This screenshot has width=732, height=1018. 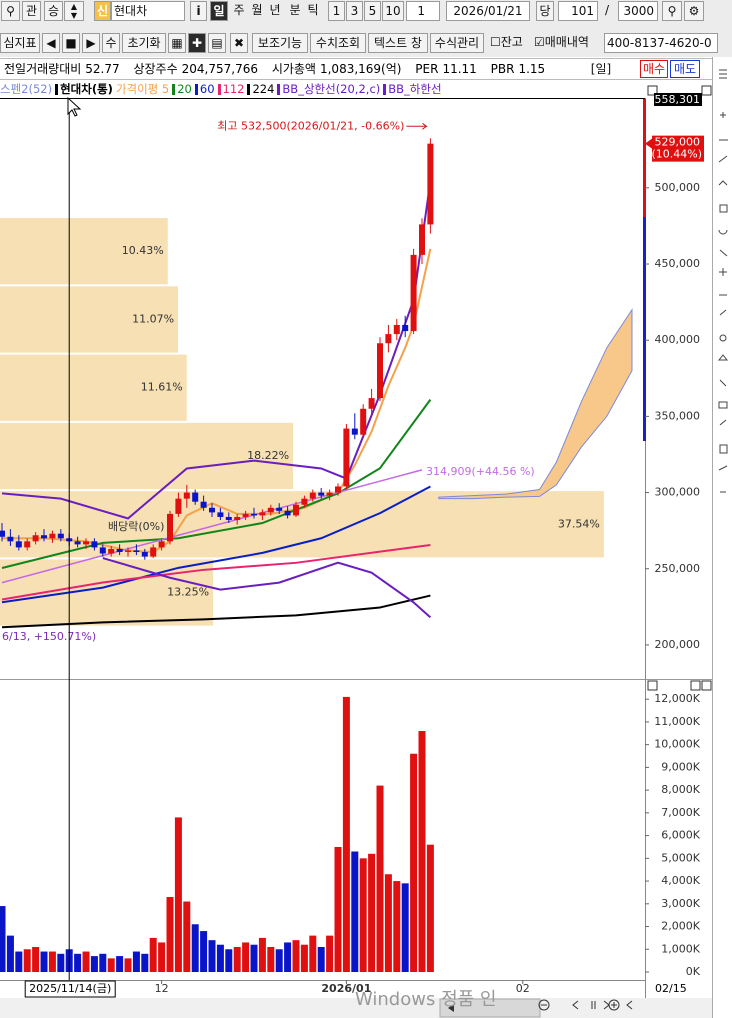 I want to click on tool-button: ✚, so click(x=197, y=43).